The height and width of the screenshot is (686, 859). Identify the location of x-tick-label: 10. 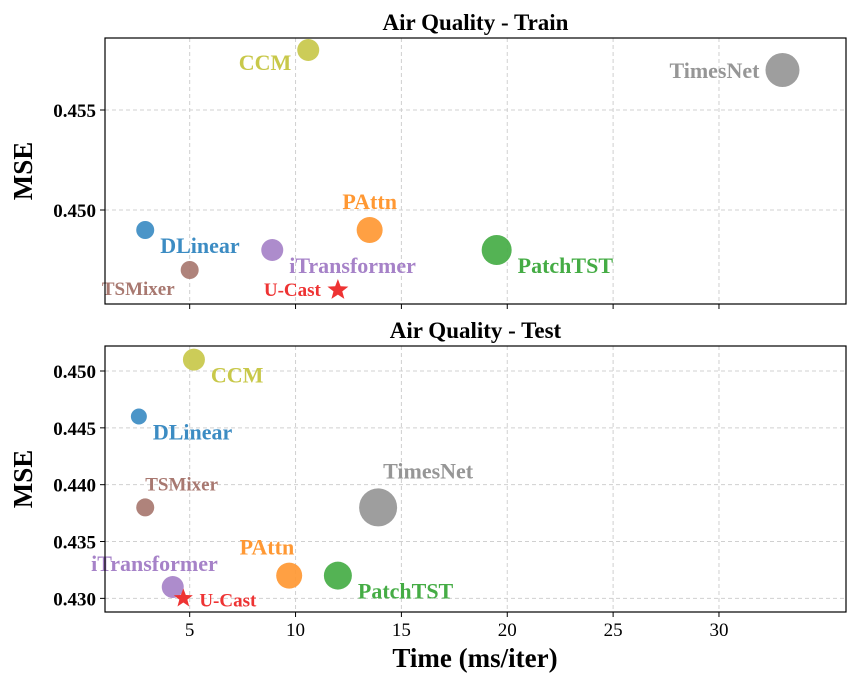
(295, 630).